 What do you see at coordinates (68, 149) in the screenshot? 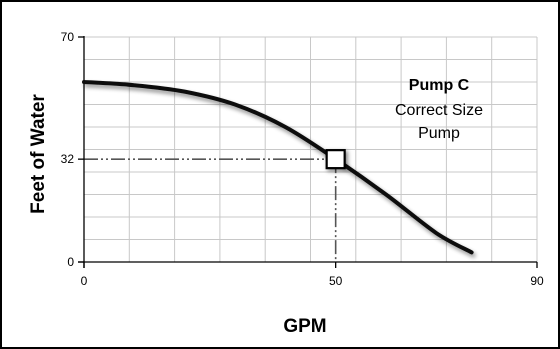
I see `y-tick-labels: 0 32 70` at bounding box center [68, 149].